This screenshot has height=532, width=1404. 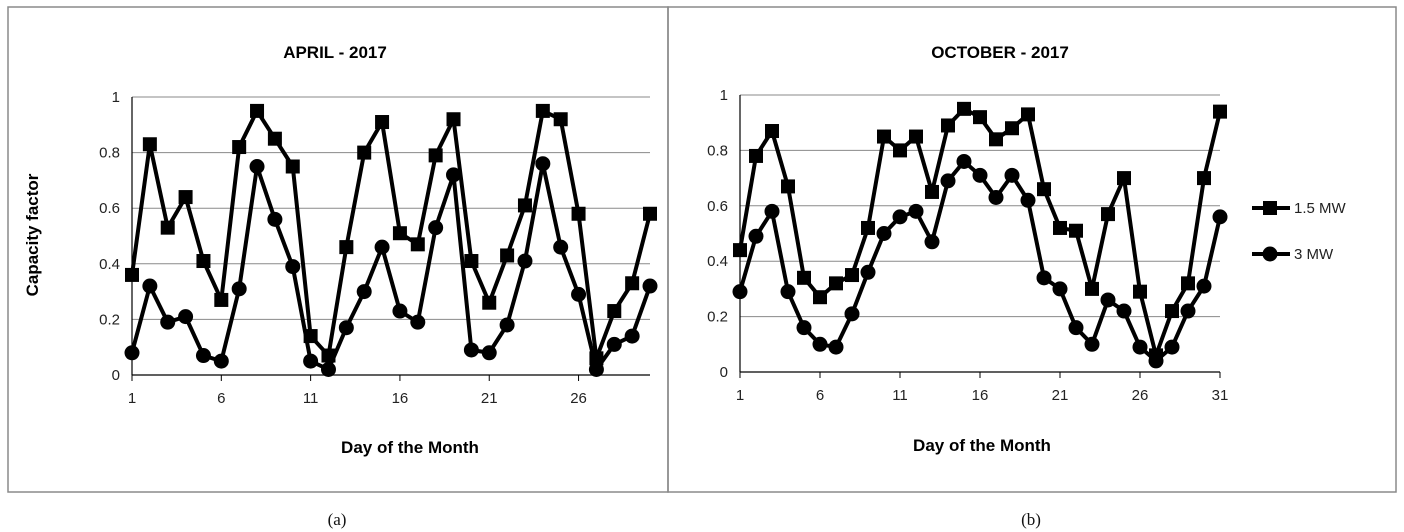 I want to click on legend: 1.5 MW 3 MW, so click(x=1299, y=231).